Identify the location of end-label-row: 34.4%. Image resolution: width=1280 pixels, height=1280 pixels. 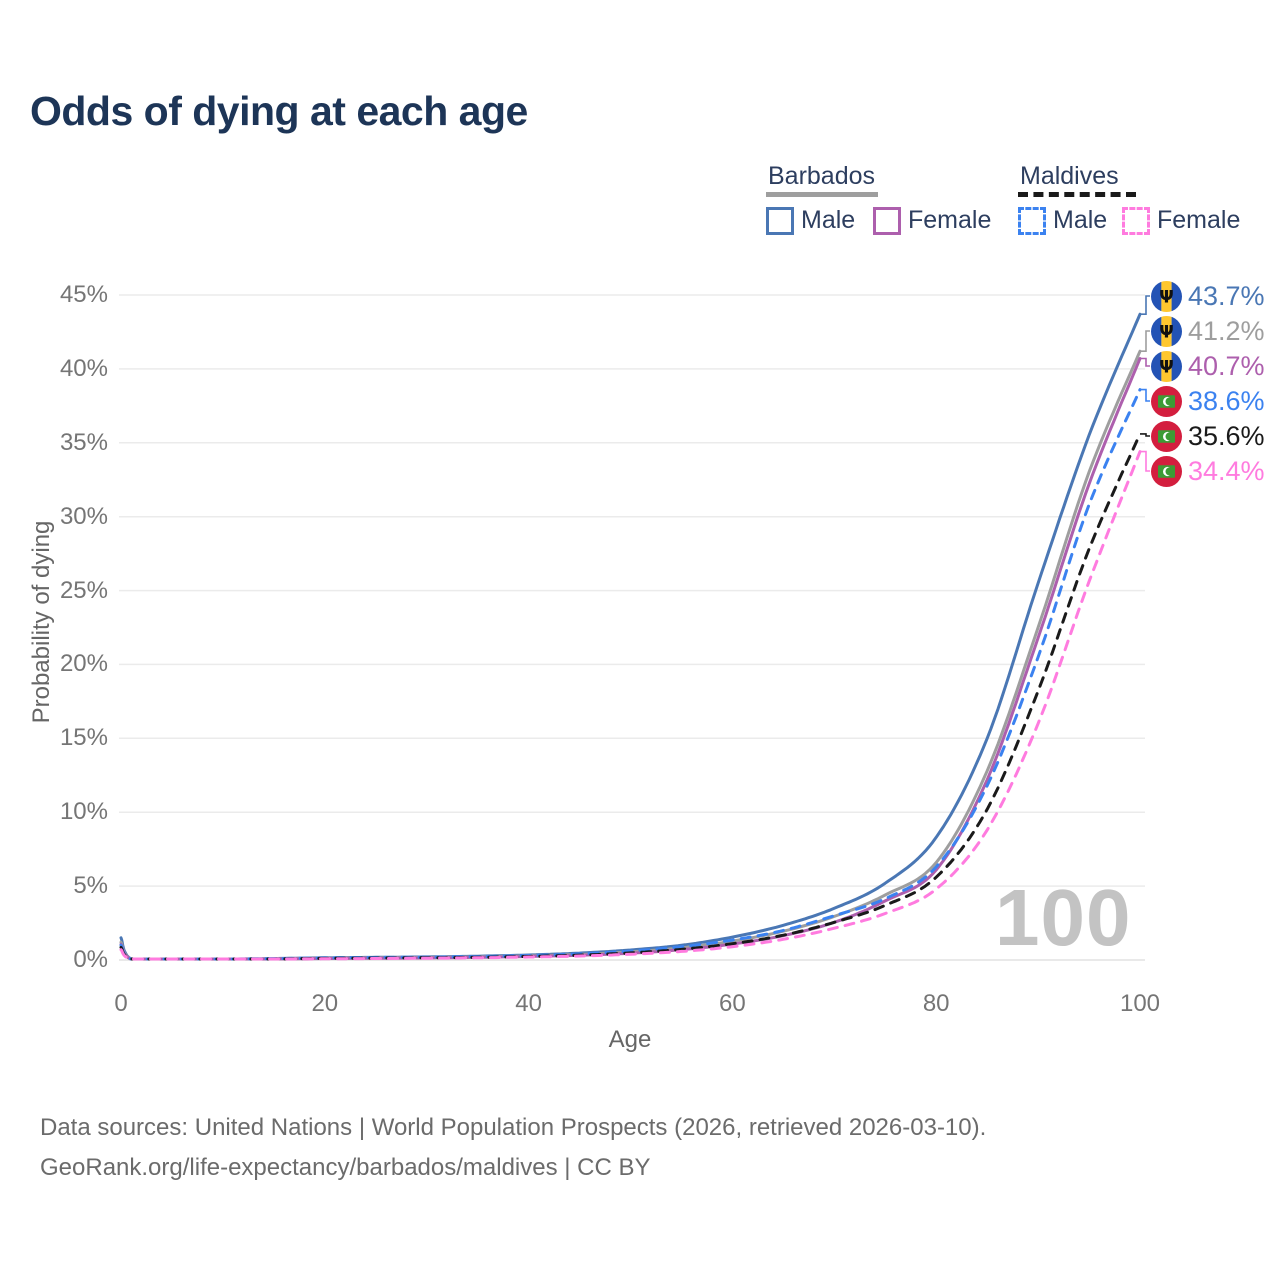
(1208, 471).